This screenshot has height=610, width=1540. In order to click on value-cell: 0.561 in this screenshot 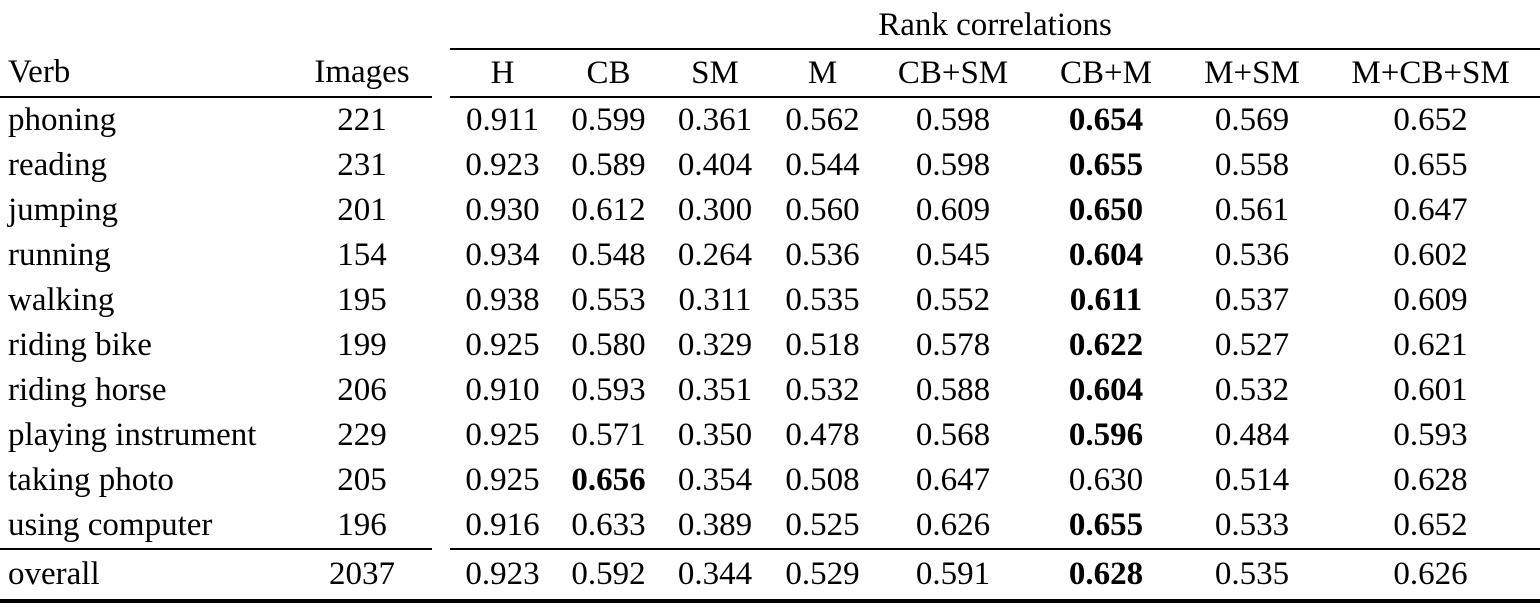, I will do `click(1252, 210)`.